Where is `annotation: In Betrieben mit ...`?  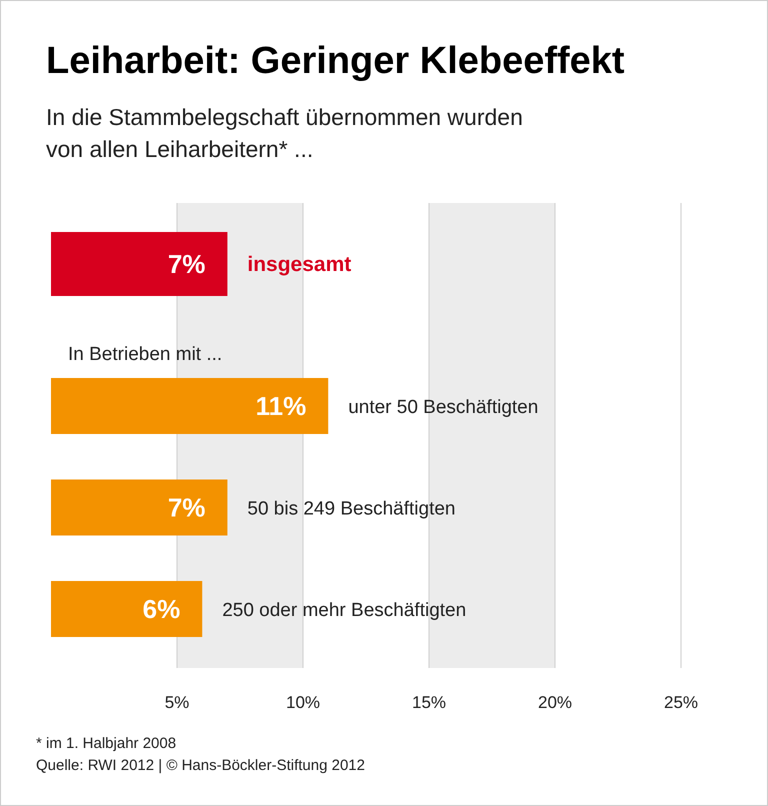
annotation: In Betrieben mit ... is located at coordinates (145, 354).